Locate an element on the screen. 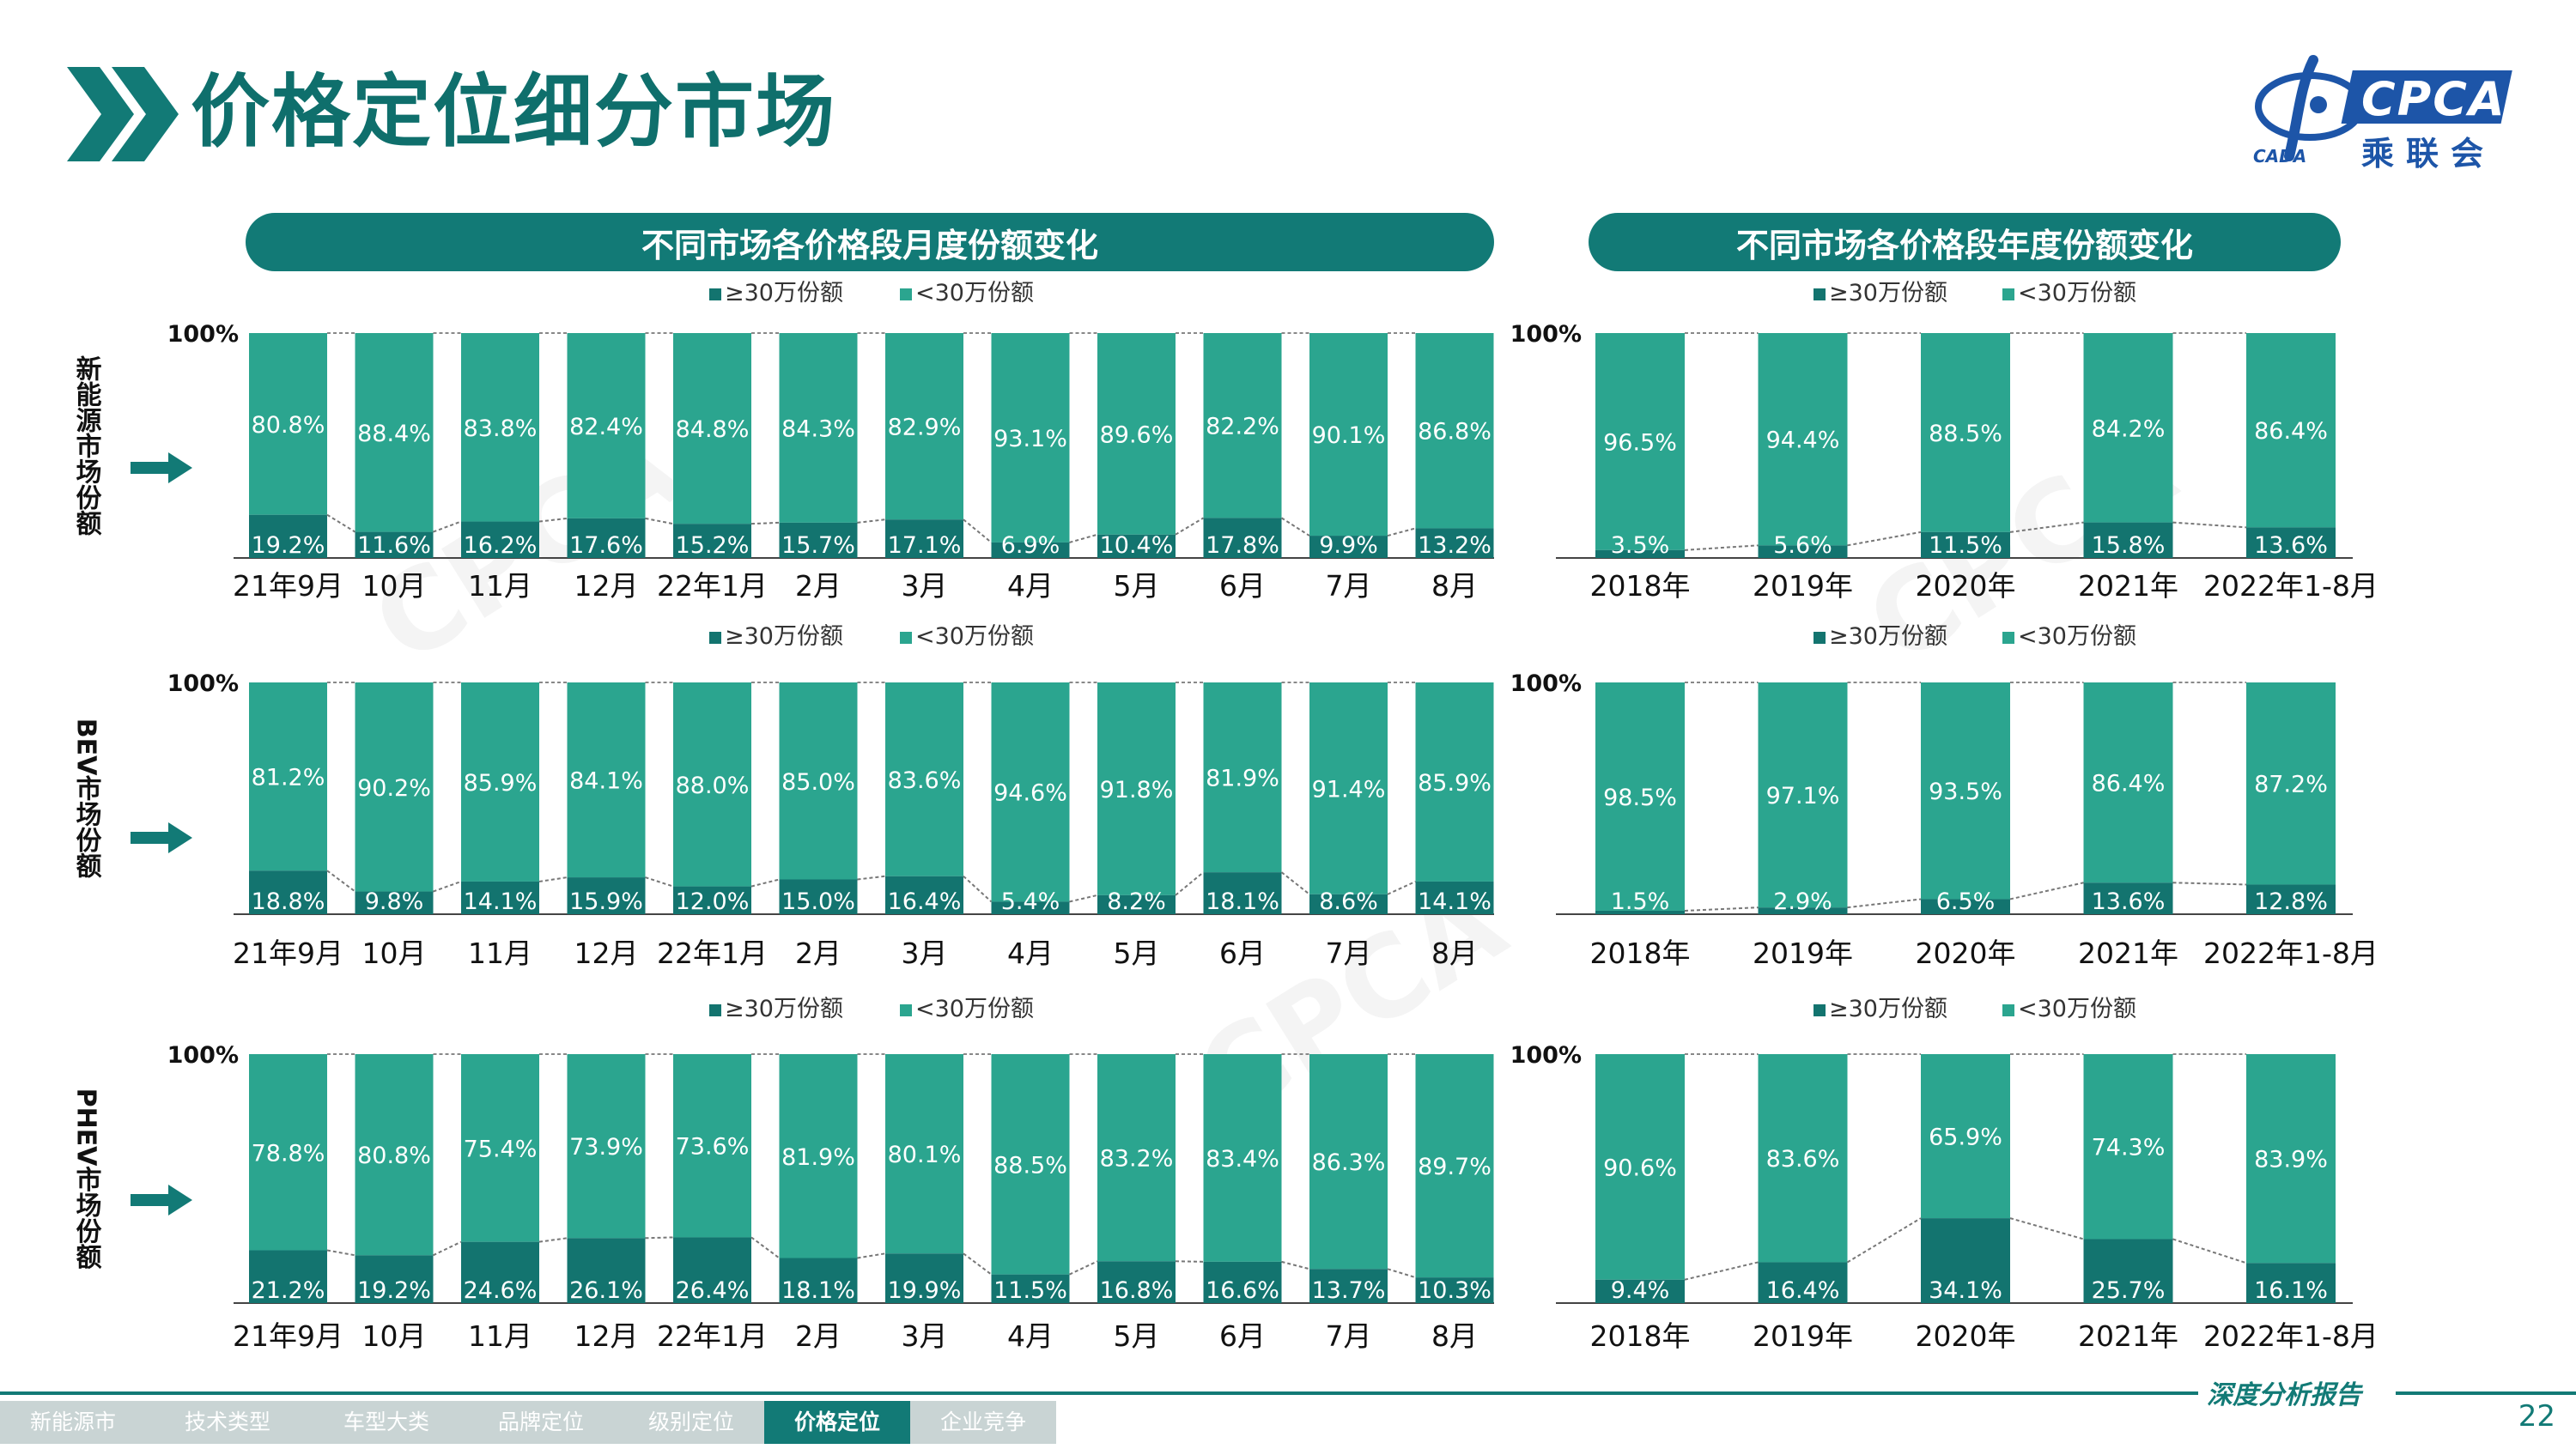 This screenshot has width=2576, height=1449. data-label-high: 11.5% is located at coordinates (1966, 545).